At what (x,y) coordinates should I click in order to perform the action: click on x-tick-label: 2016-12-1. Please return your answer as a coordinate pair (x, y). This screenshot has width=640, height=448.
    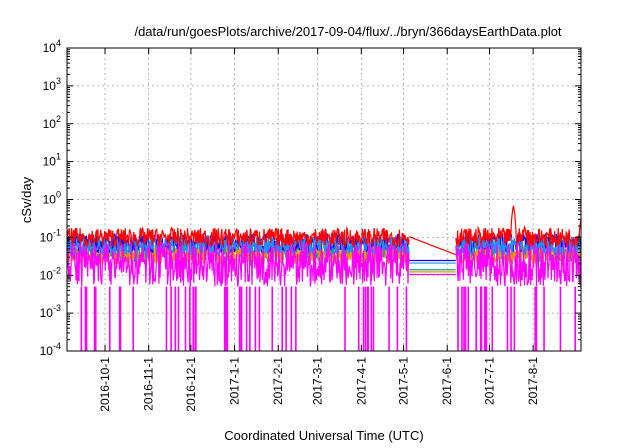
    Looking at the image, I should click on (191, 384).